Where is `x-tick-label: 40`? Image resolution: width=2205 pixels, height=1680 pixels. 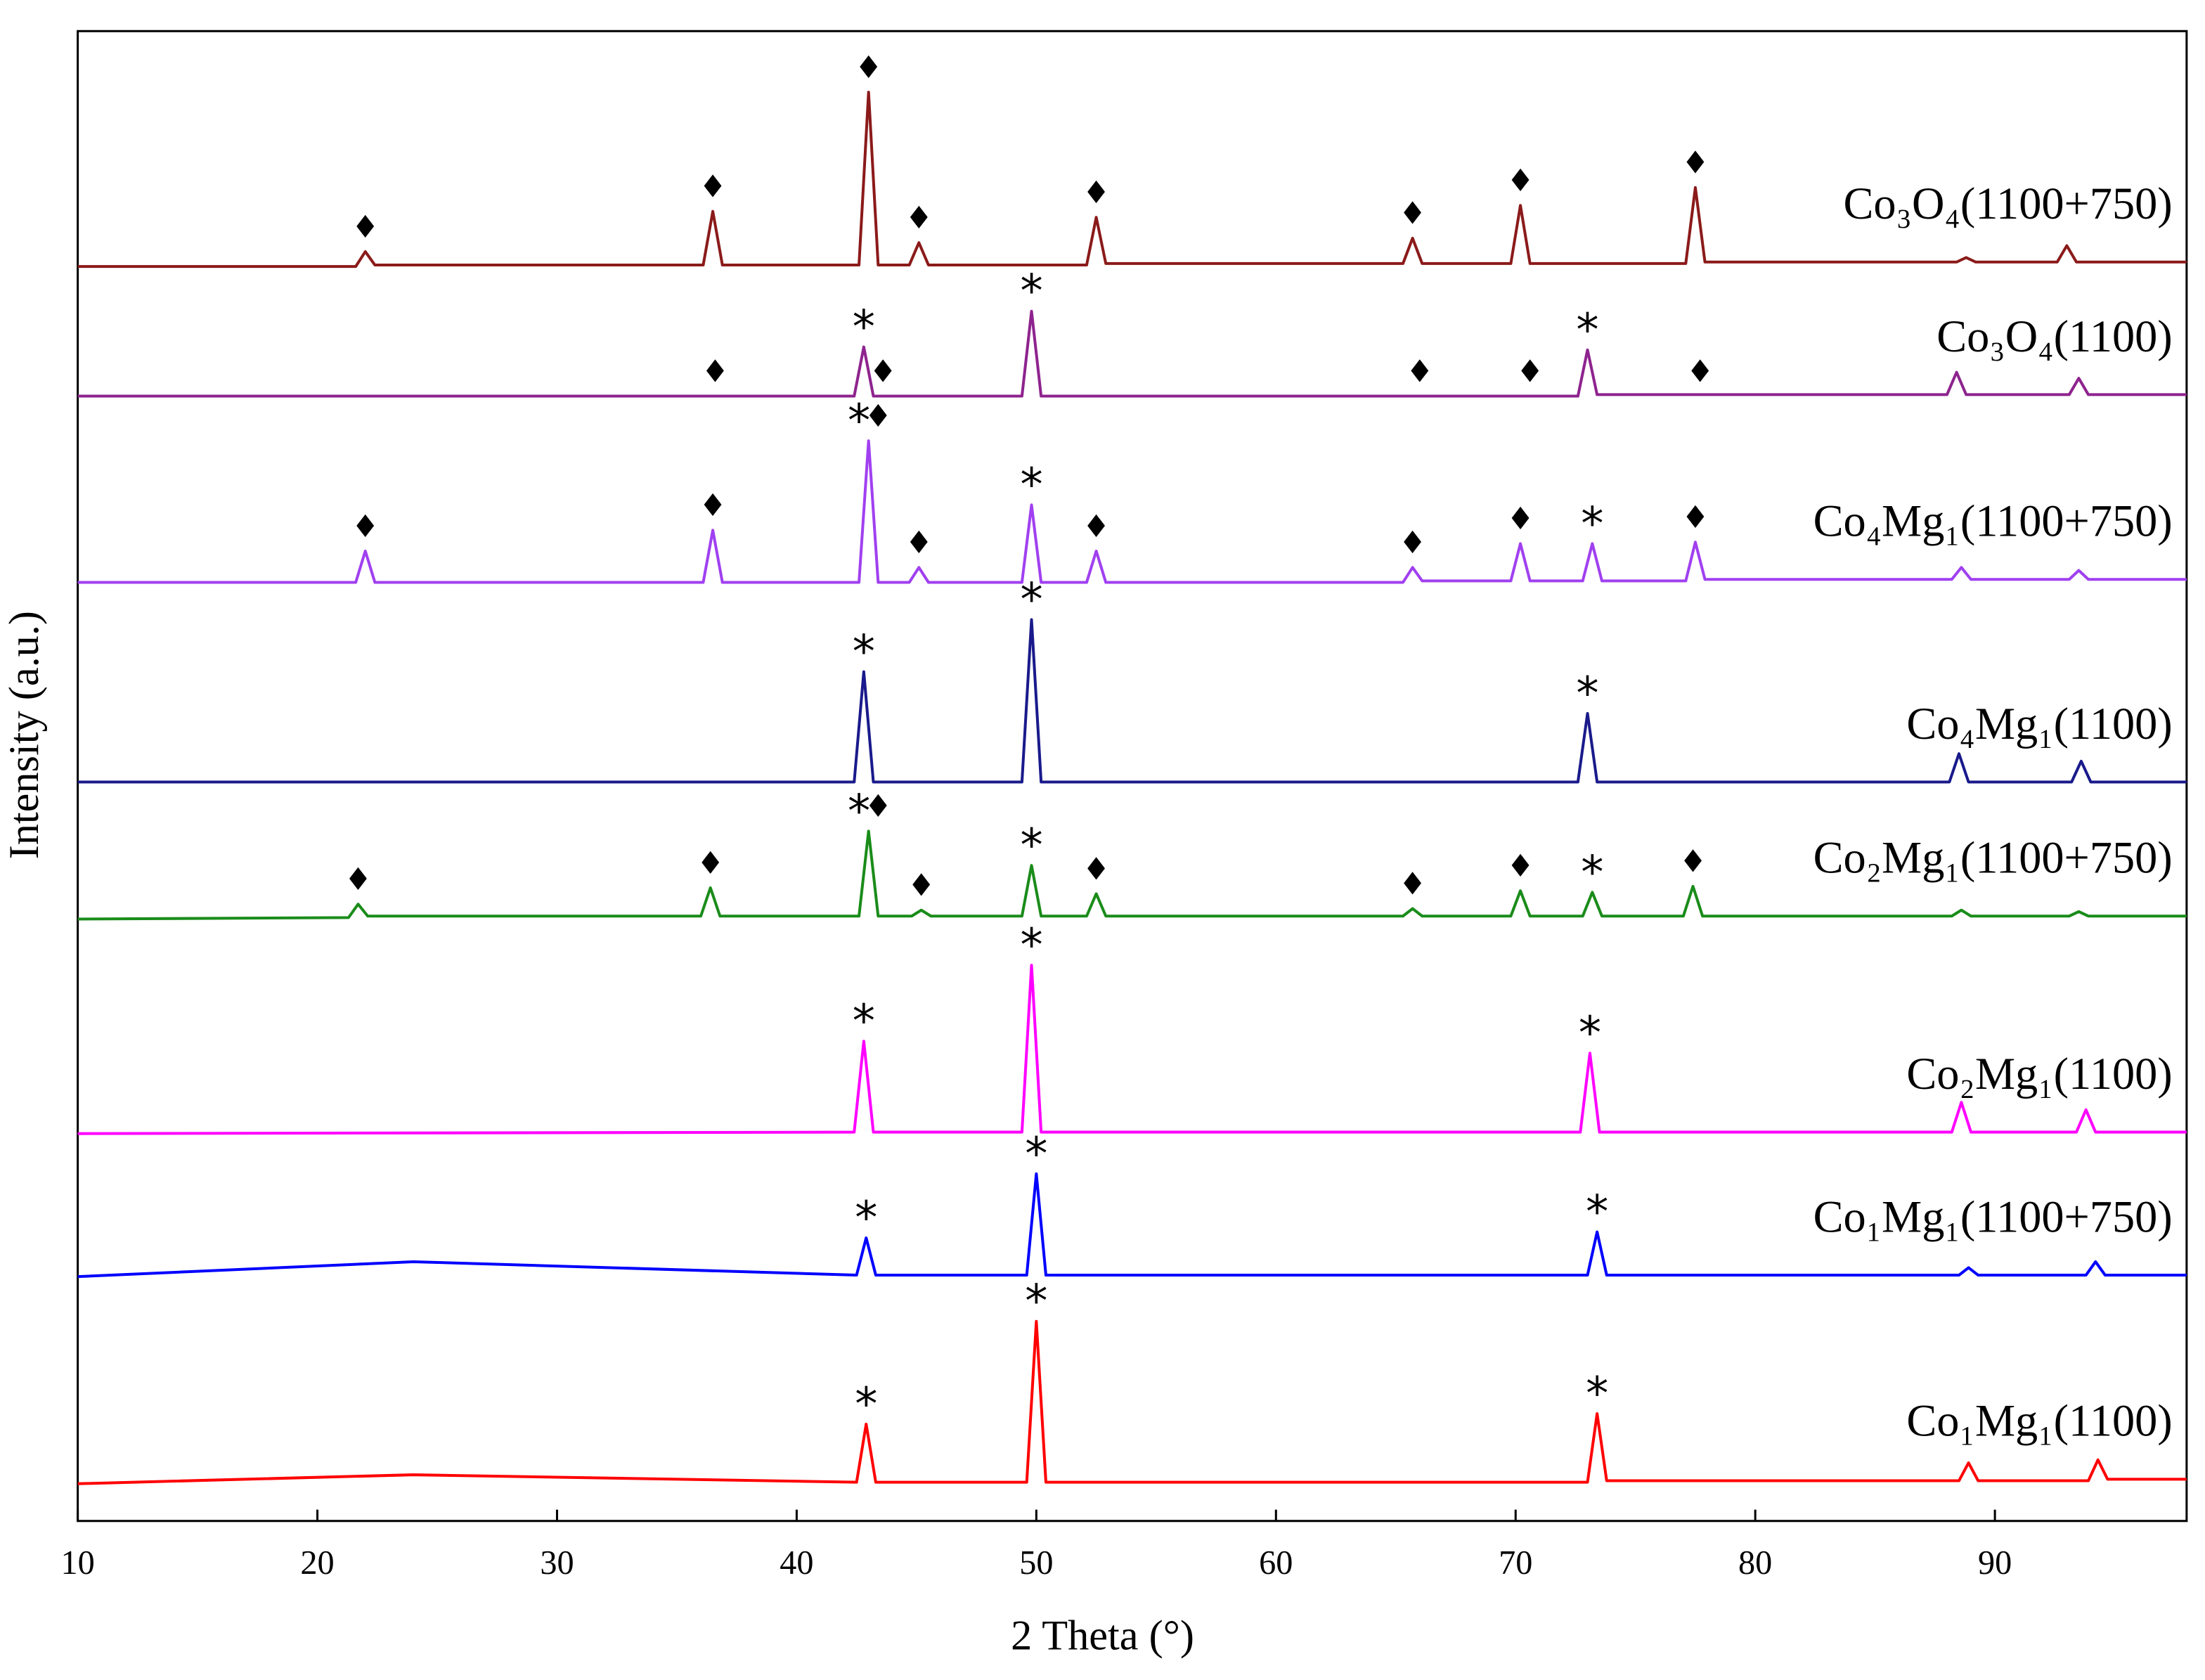 x-tick-label: 40 is located at coordinates (797, 1563).